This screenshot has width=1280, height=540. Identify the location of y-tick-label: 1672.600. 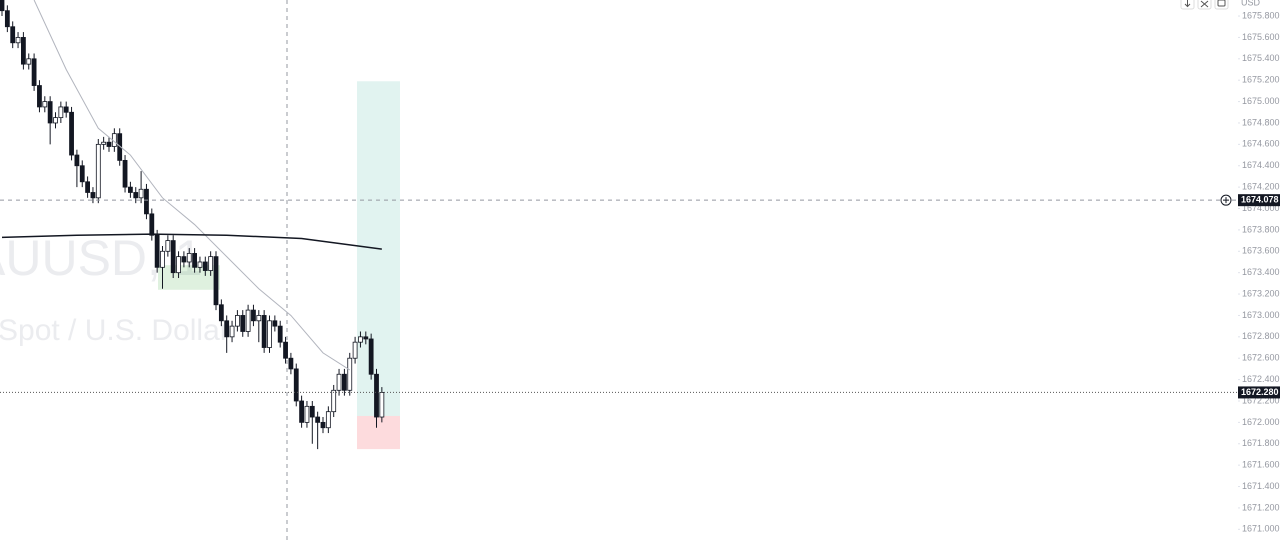
(1261, 358).